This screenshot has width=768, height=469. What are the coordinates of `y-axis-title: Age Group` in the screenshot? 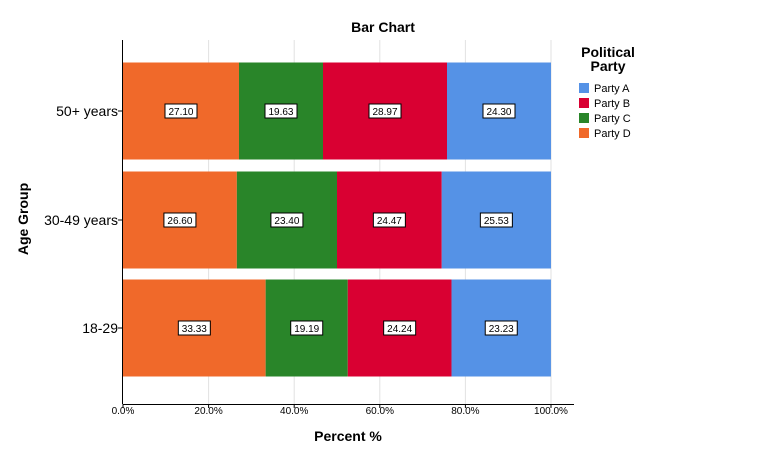 It's located at (23, 219).